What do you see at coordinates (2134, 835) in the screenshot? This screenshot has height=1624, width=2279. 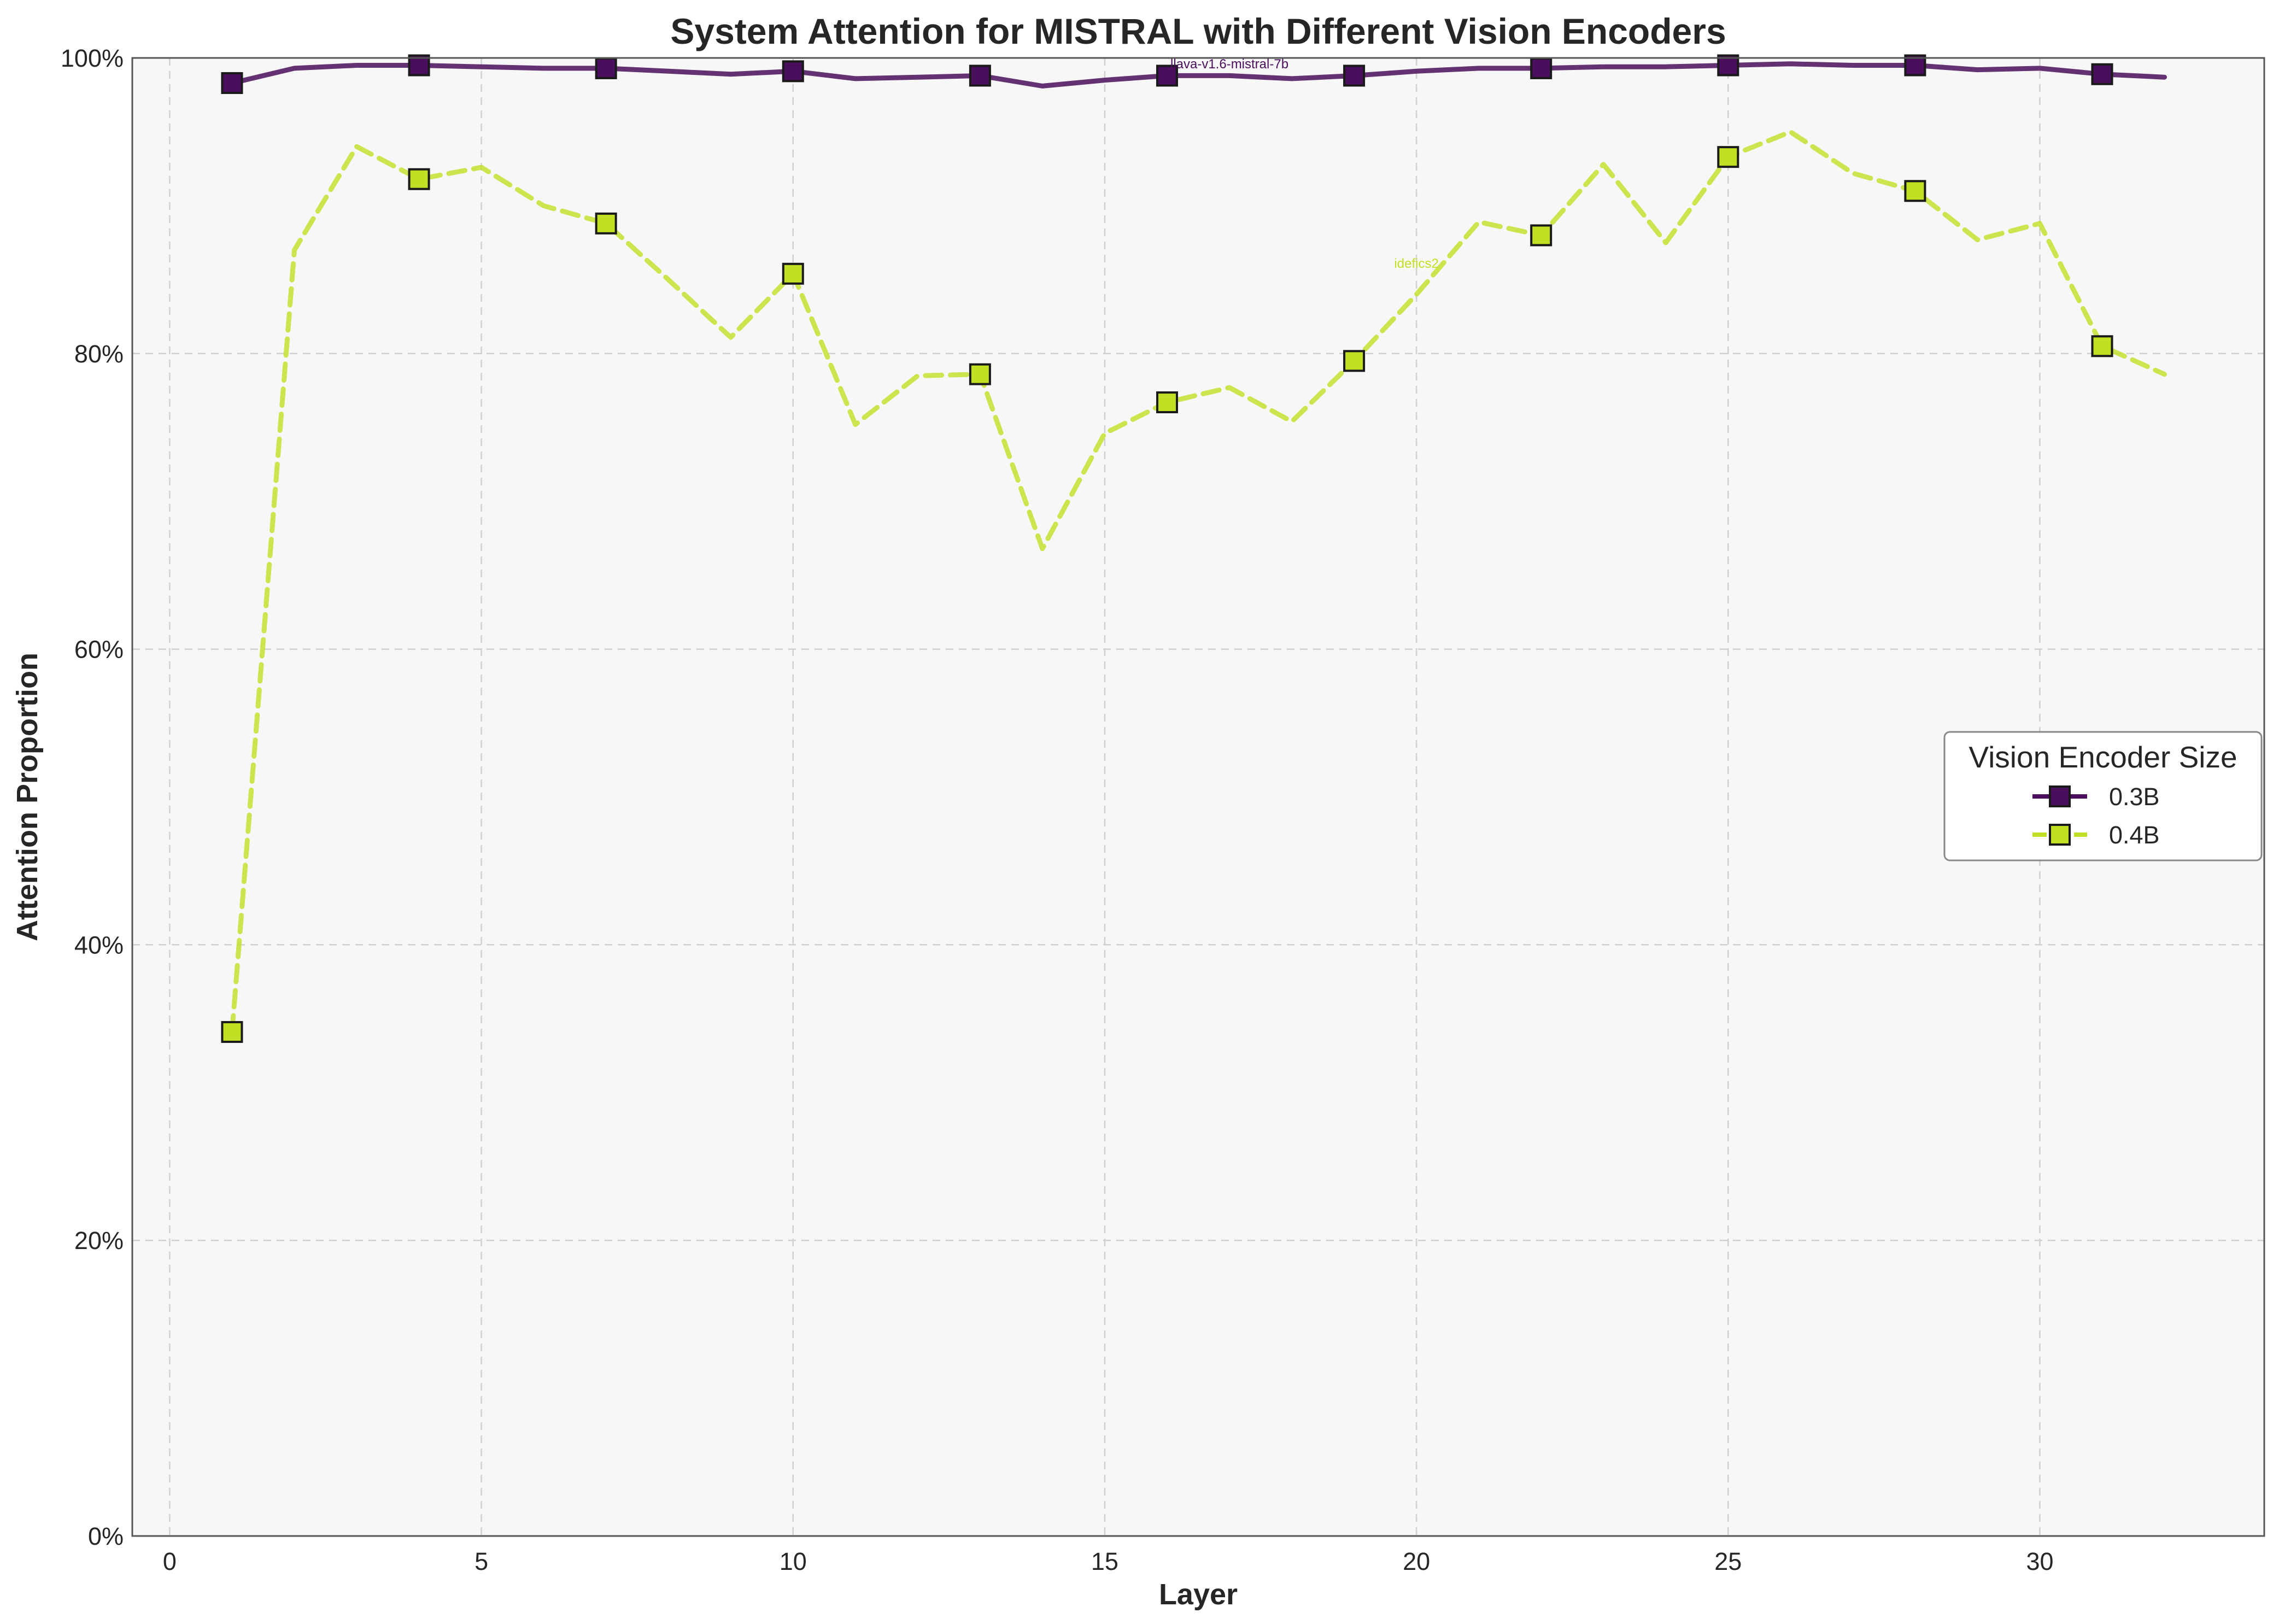 I see `legend-label-0.4B: 0.4B` at bounding box center [2134, 835].